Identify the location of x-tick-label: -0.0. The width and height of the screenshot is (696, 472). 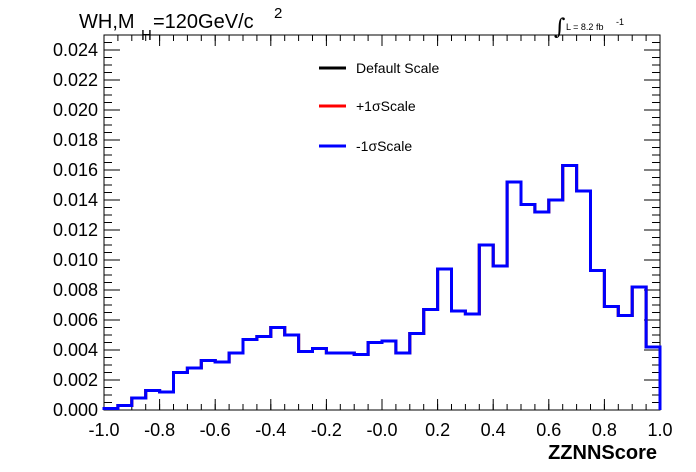
(381, 430).